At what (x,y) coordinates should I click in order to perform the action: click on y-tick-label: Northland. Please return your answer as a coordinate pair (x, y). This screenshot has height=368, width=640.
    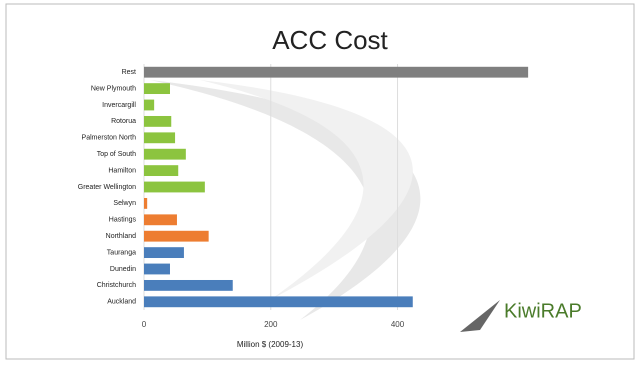
    Looking at the image, I should click on (121, 236).